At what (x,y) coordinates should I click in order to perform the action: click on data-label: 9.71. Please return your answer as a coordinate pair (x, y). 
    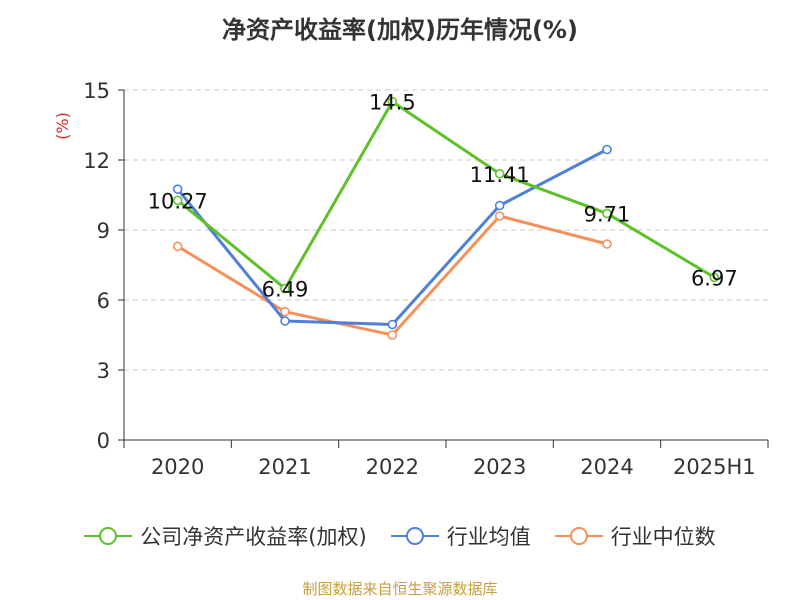
    Looking at the image, I should click on (607, 214).